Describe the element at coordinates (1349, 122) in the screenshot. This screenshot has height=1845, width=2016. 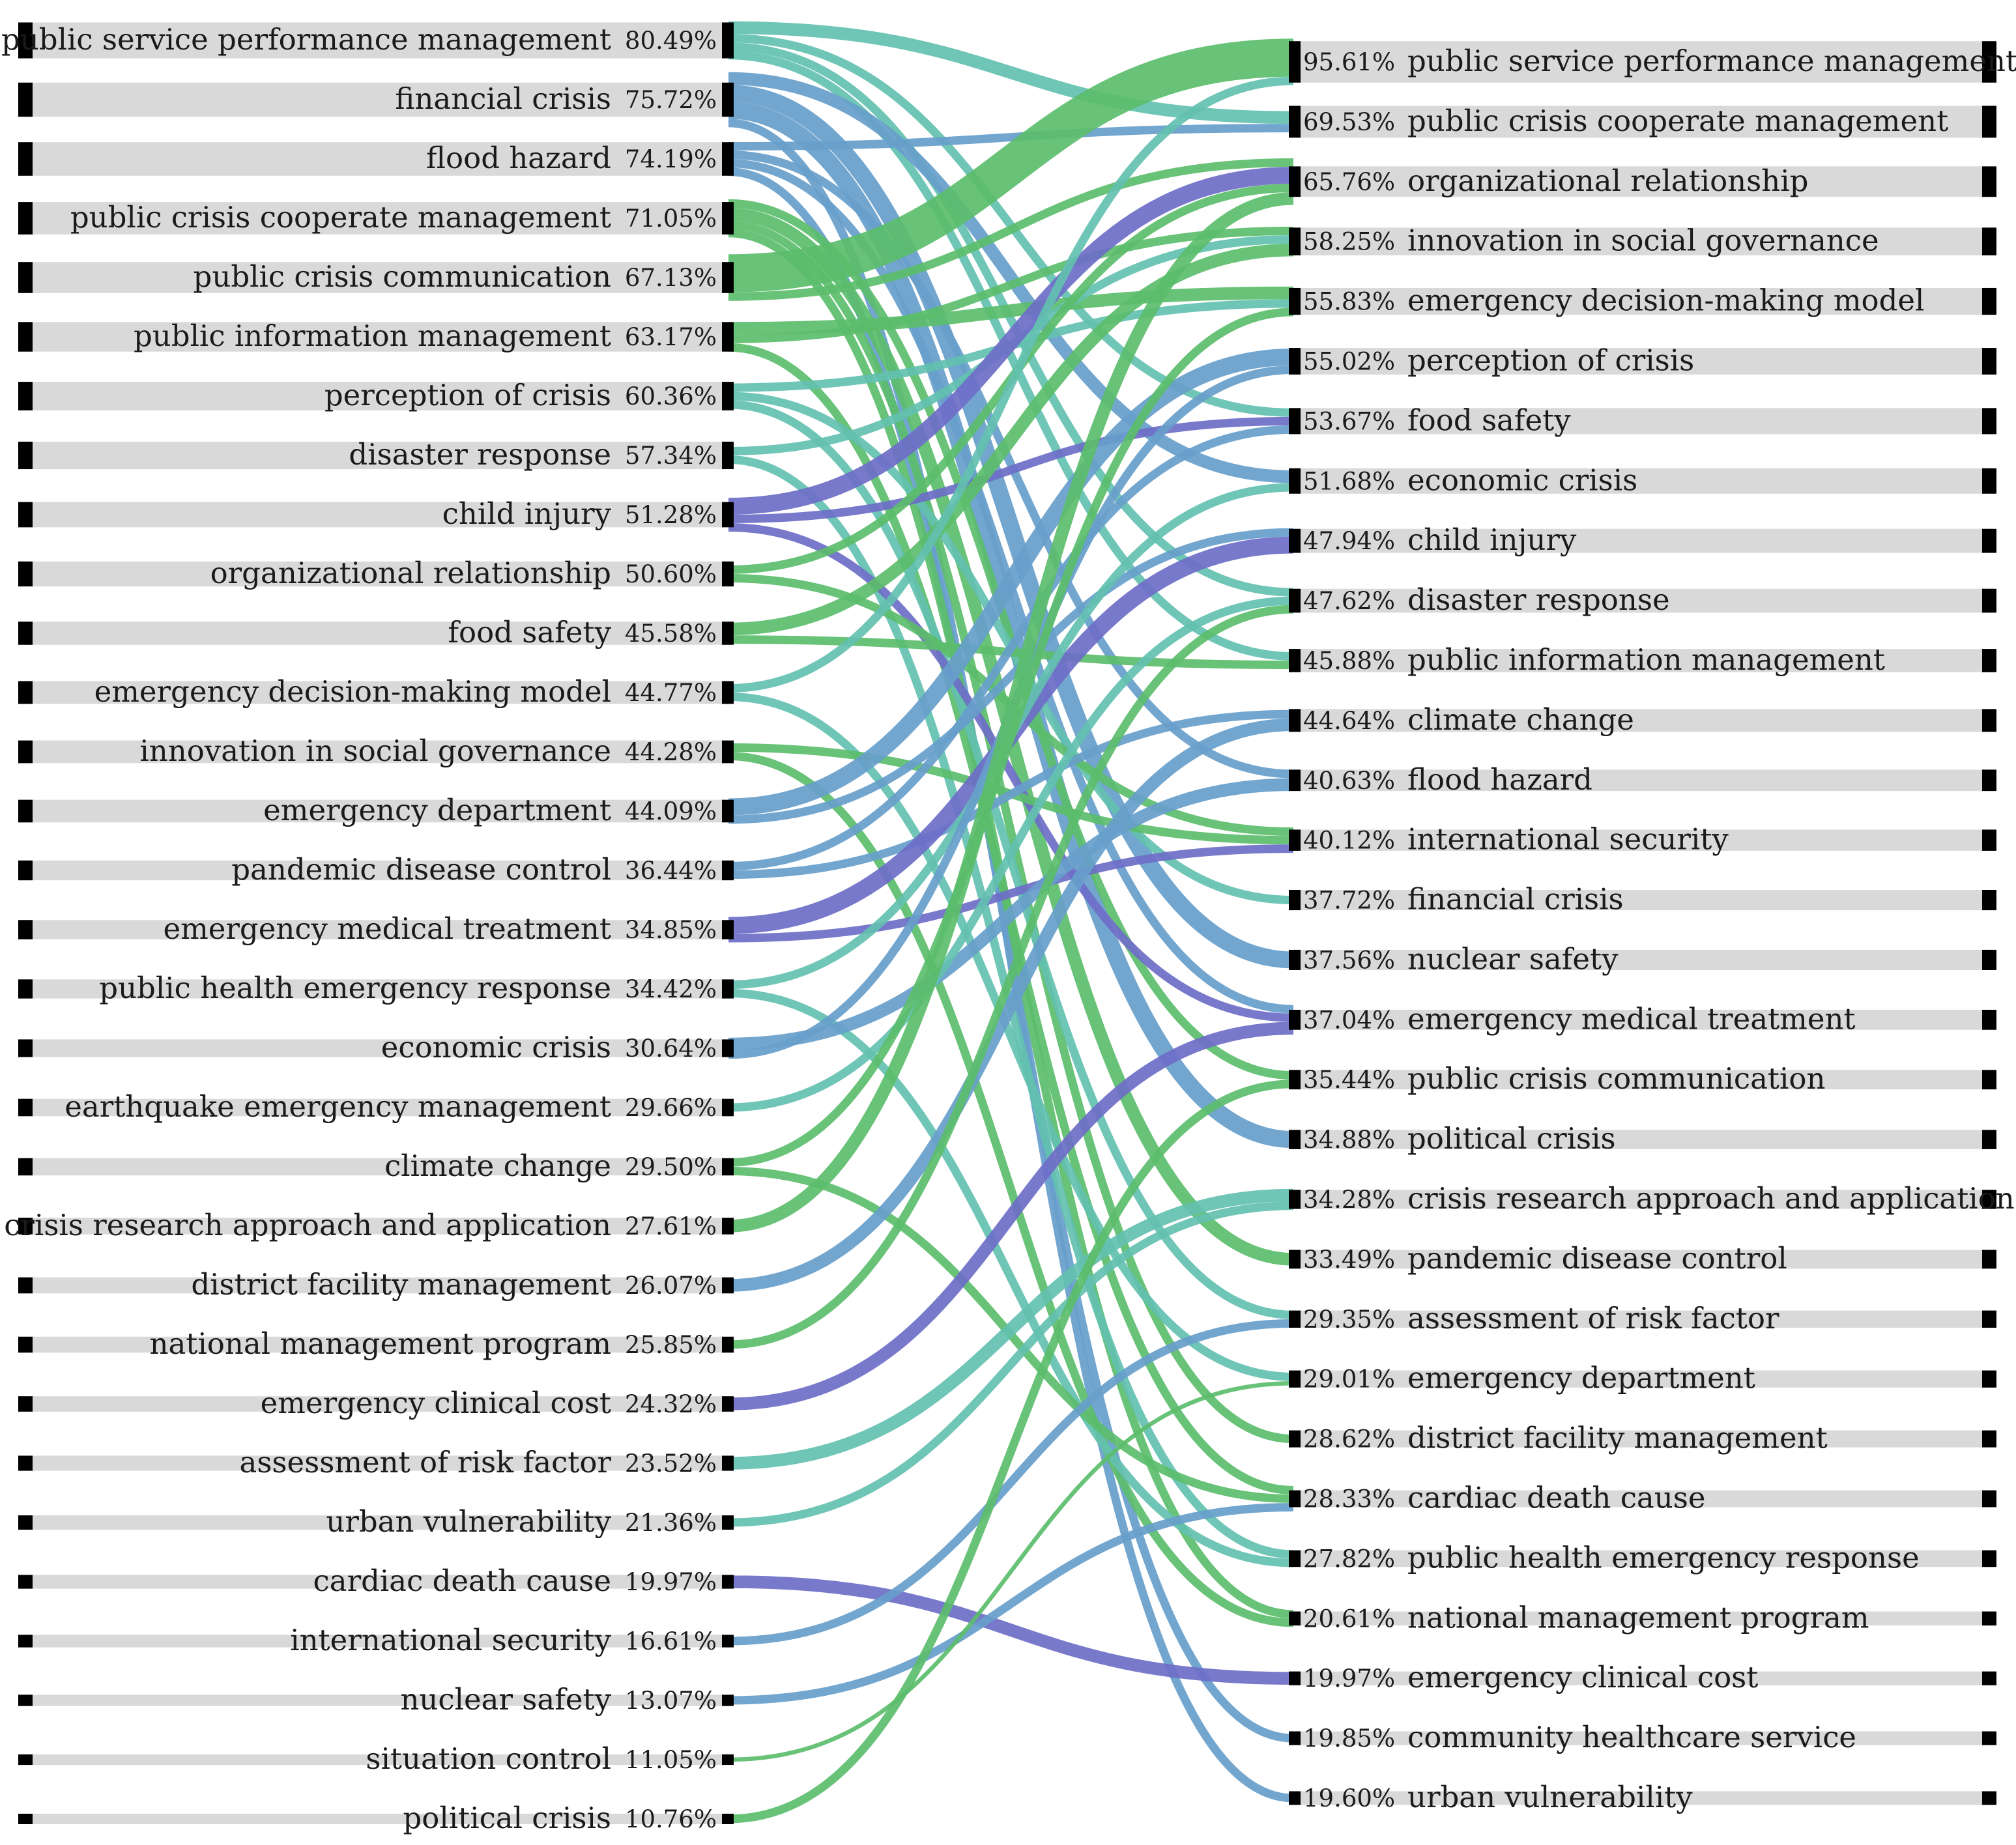
I see `right-node-percent: 69.53%` at that location.